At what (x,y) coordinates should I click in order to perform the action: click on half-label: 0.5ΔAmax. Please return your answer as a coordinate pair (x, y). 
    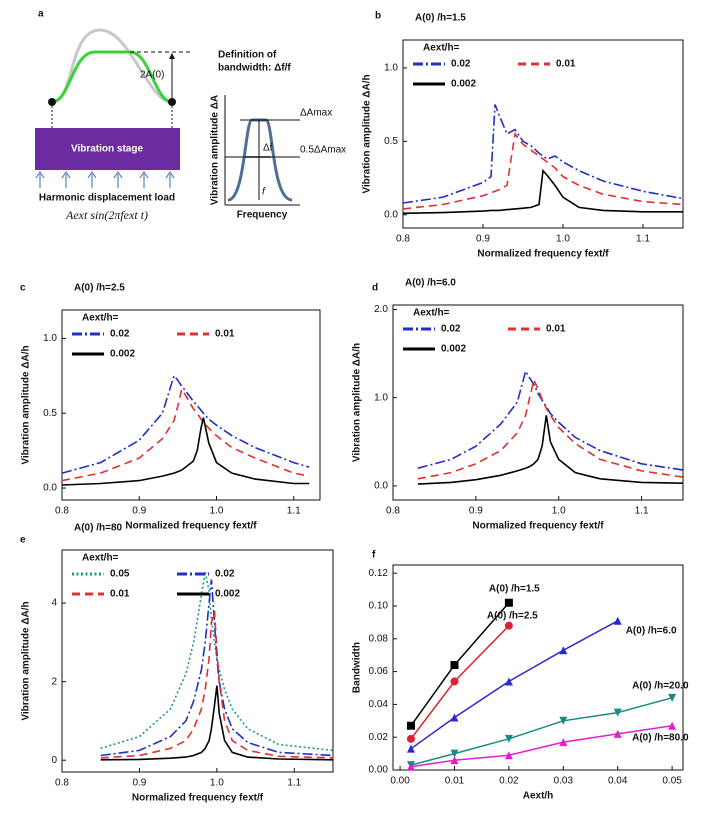
    Looking at the image, I should click on (323, 150).